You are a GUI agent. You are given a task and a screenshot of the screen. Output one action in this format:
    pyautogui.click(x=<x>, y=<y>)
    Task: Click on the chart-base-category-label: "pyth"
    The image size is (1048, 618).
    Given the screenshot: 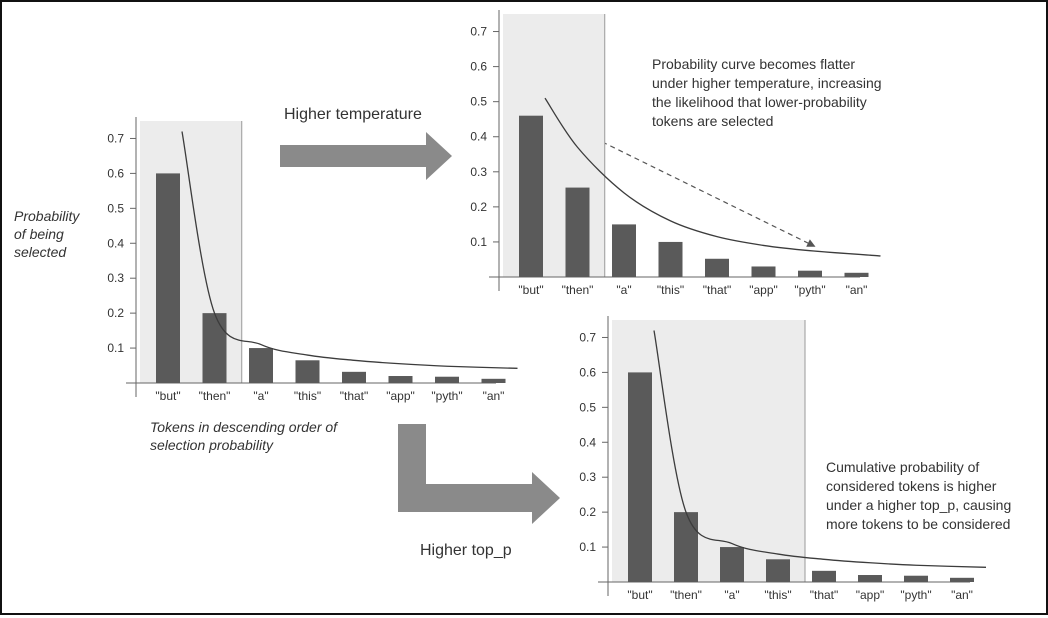 What is the action you would take?
    pyautogui.click(x=446, y=396)
    